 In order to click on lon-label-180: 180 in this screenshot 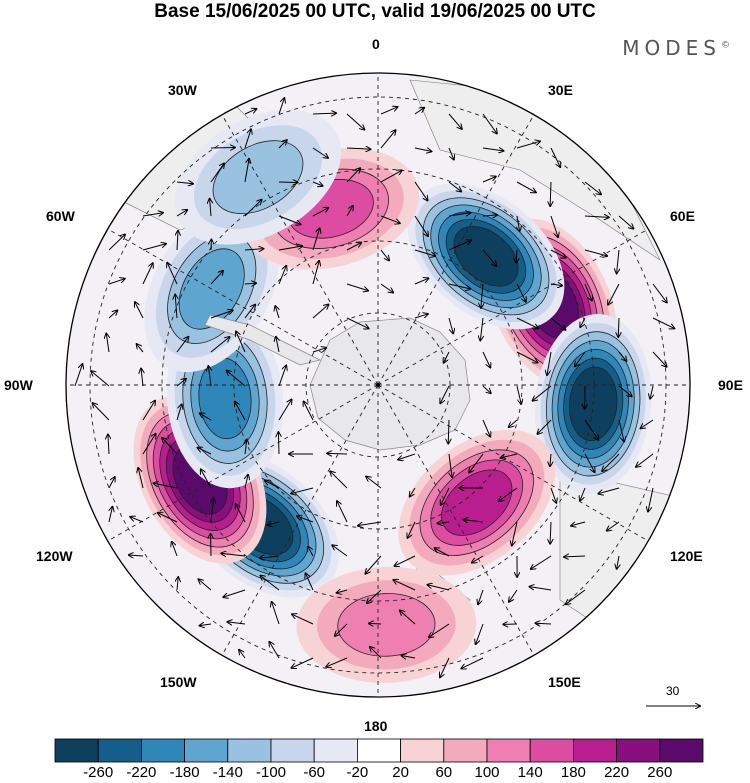, I will do `click(376, 726)`.